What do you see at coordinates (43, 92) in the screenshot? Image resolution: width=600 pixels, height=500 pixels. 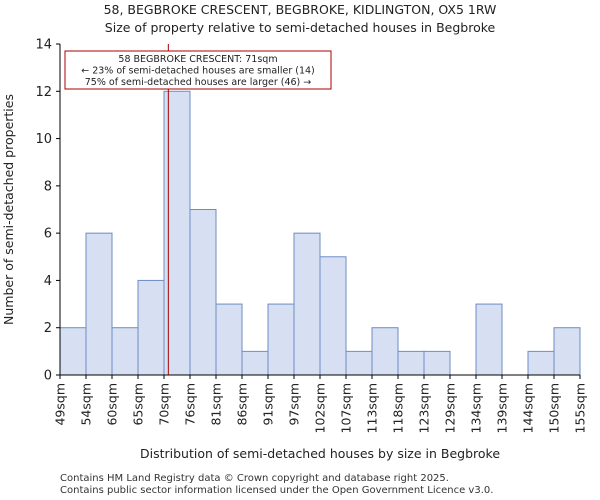 I see `y-tick-label: 12` at bounding box center [43, 92].